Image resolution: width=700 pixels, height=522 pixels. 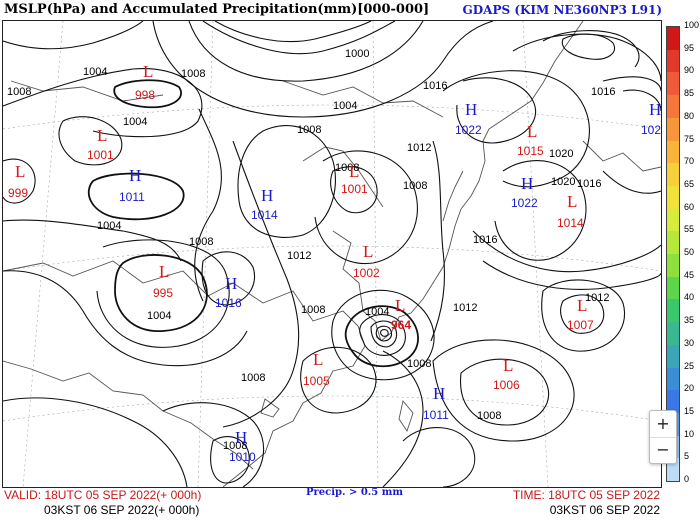 I want to click on valid-time: VALID: 18UTC 05 SEP 2022(+ 000h), so click(x=103, y=495).